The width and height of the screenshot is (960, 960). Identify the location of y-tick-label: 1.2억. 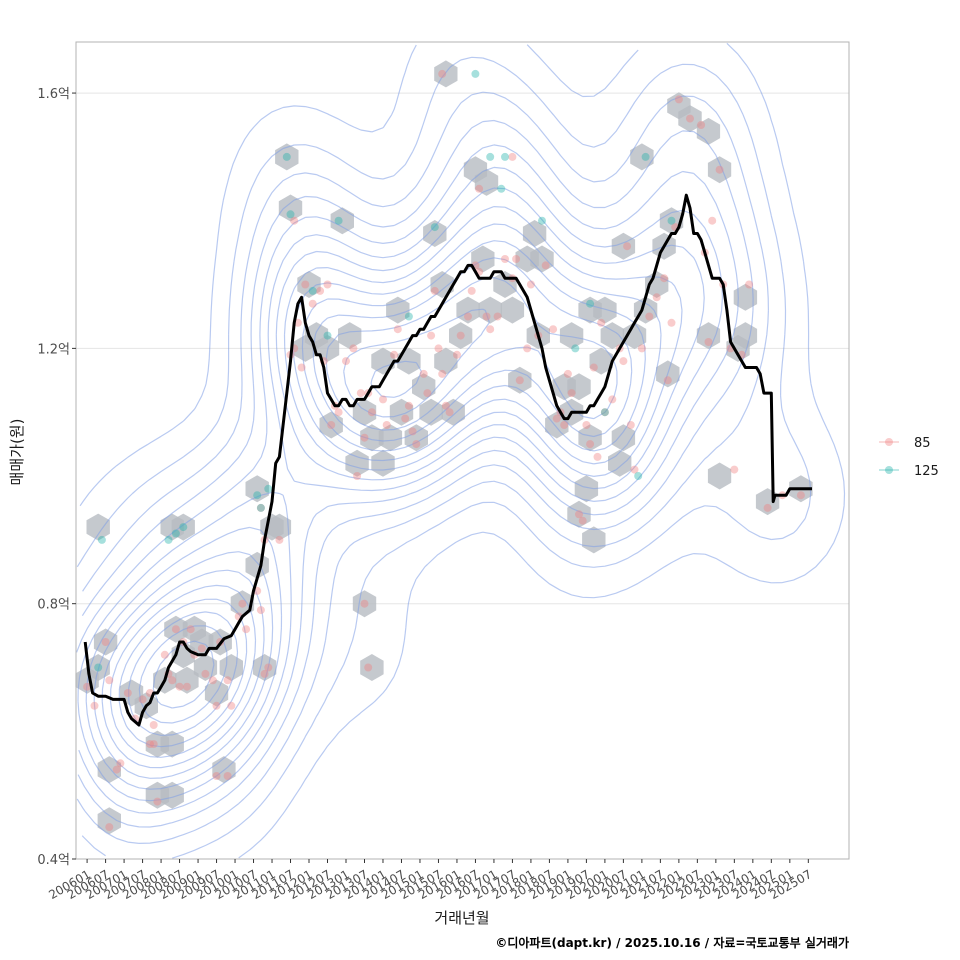
(53, 349).